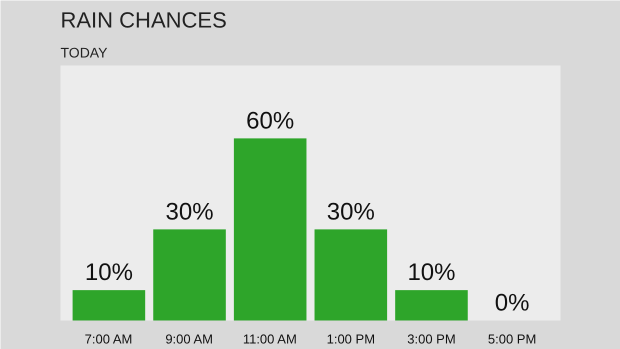 The height and width of the screenshot is (349, 620). I want to click on x-tick-label: 11:00 AM, so click(269, 339).